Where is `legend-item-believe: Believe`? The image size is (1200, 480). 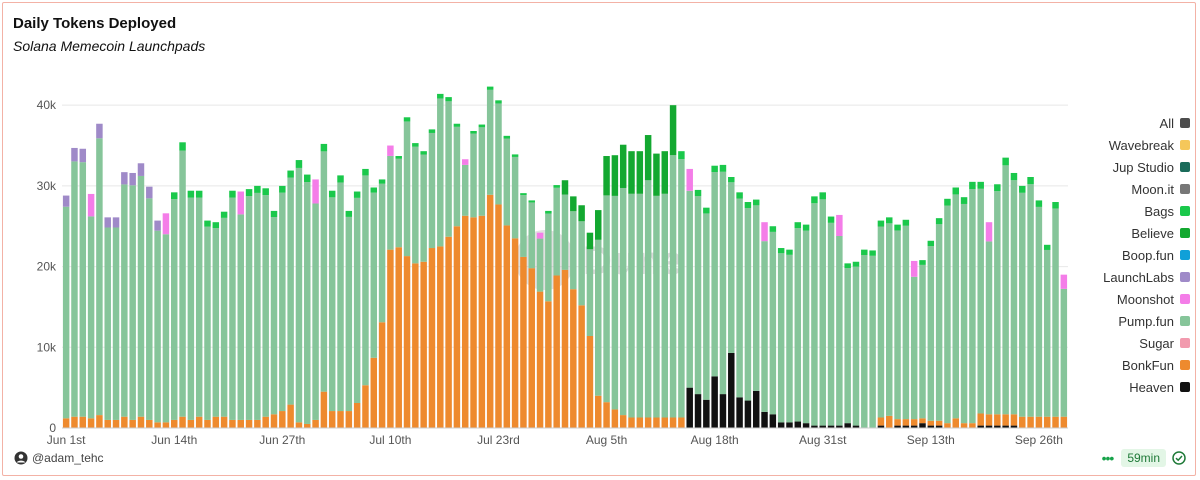 legend-item-believe: Believe is located at coordinates (1140, 233).